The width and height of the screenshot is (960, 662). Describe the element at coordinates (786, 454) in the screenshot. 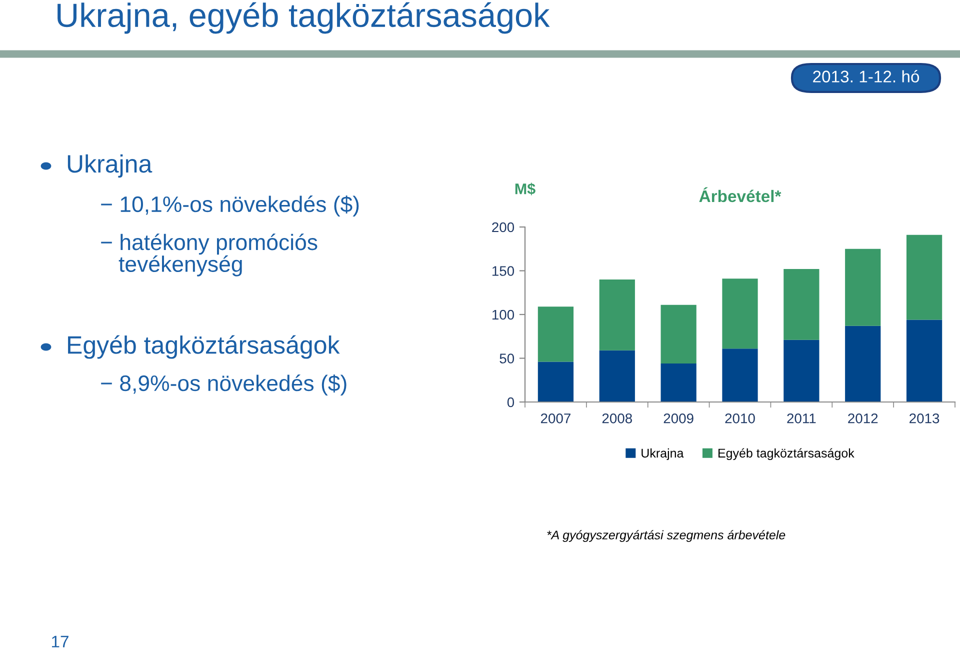

I see `legend-label: Egyéb tagköztársaságok` at that location.